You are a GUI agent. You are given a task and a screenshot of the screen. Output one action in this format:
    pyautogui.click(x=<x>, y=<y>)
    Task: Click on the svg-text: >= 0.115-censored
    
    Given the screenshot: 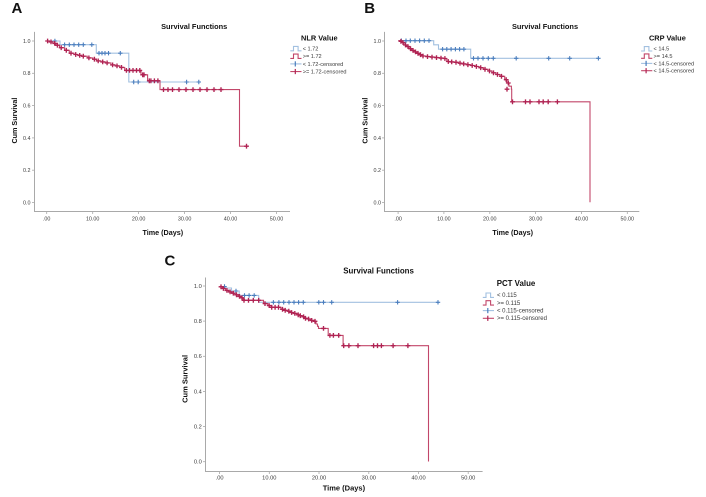 What is the action you would take?
    pyautogui.click(x=522, y=319)
    